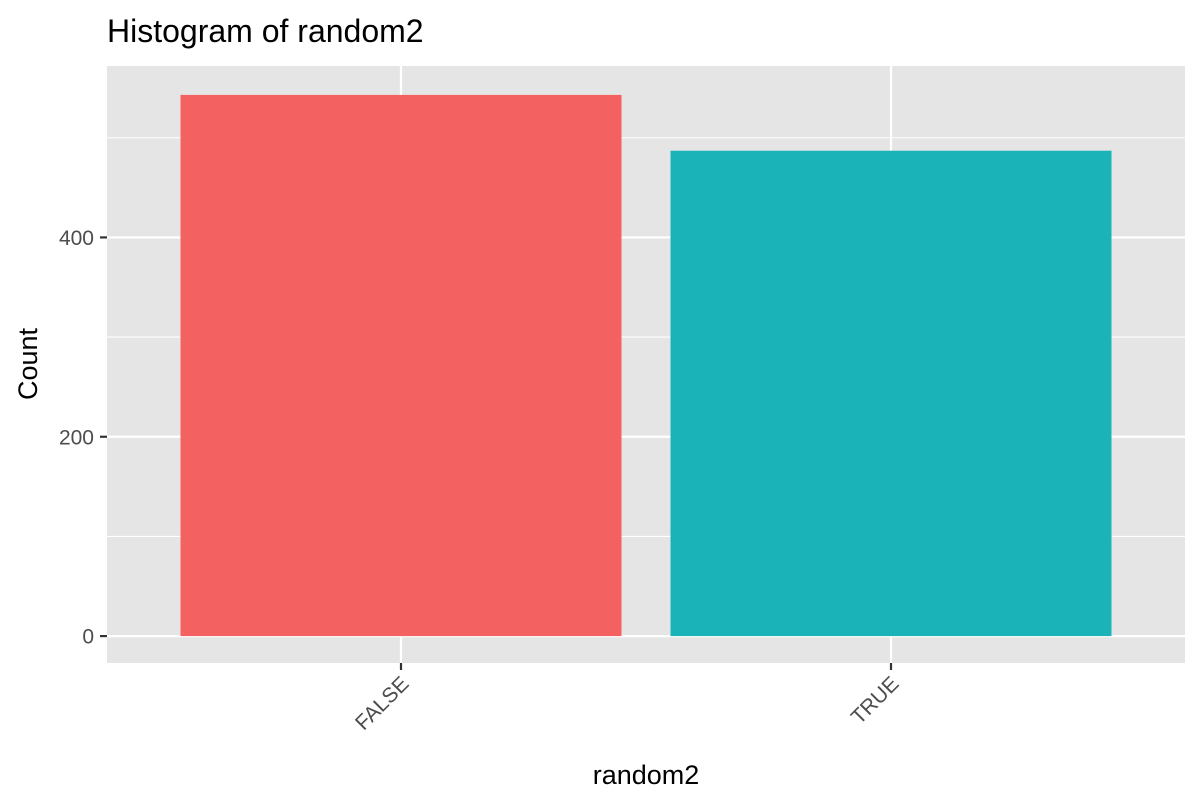  What do you see at coordinates (265, 31) in the screenshot?
I see `chart-title: Histogram of random2` at bounding box center [265, 31].